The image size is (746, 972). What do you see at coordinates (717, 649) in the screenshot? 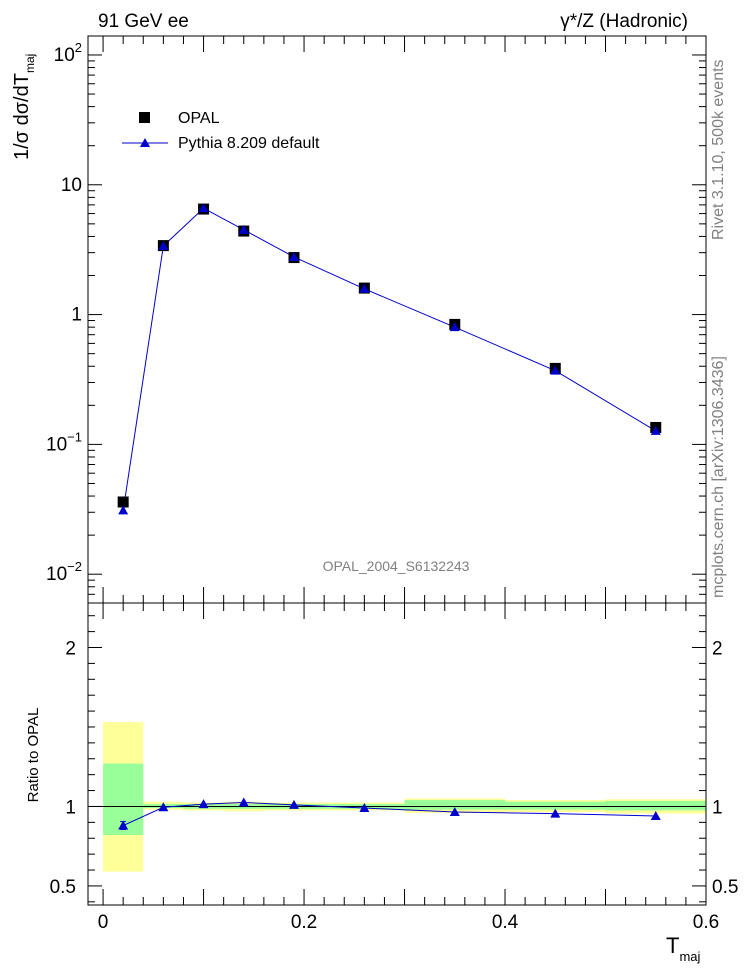
I see `ratio-ytick-label-right: 2` at bounding box center [717, 649].